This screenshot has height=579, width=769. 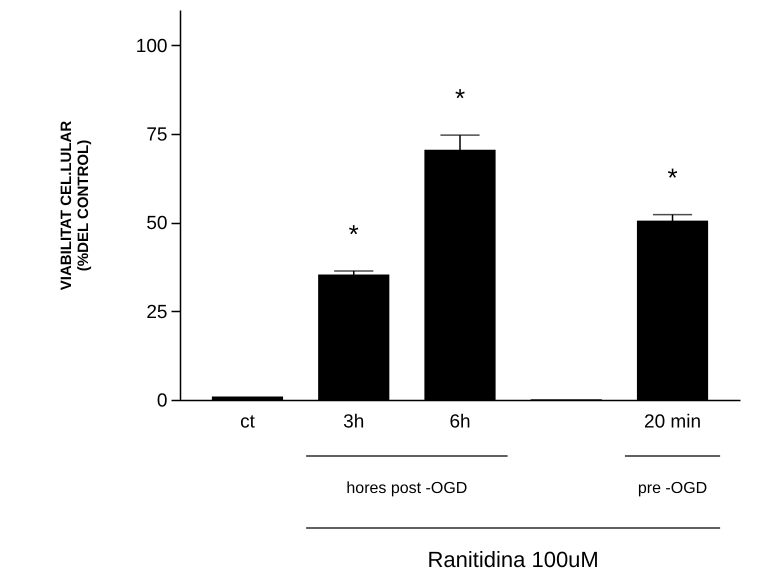 I want to click on y-tick-label: 0, so click(x=162, y=401).